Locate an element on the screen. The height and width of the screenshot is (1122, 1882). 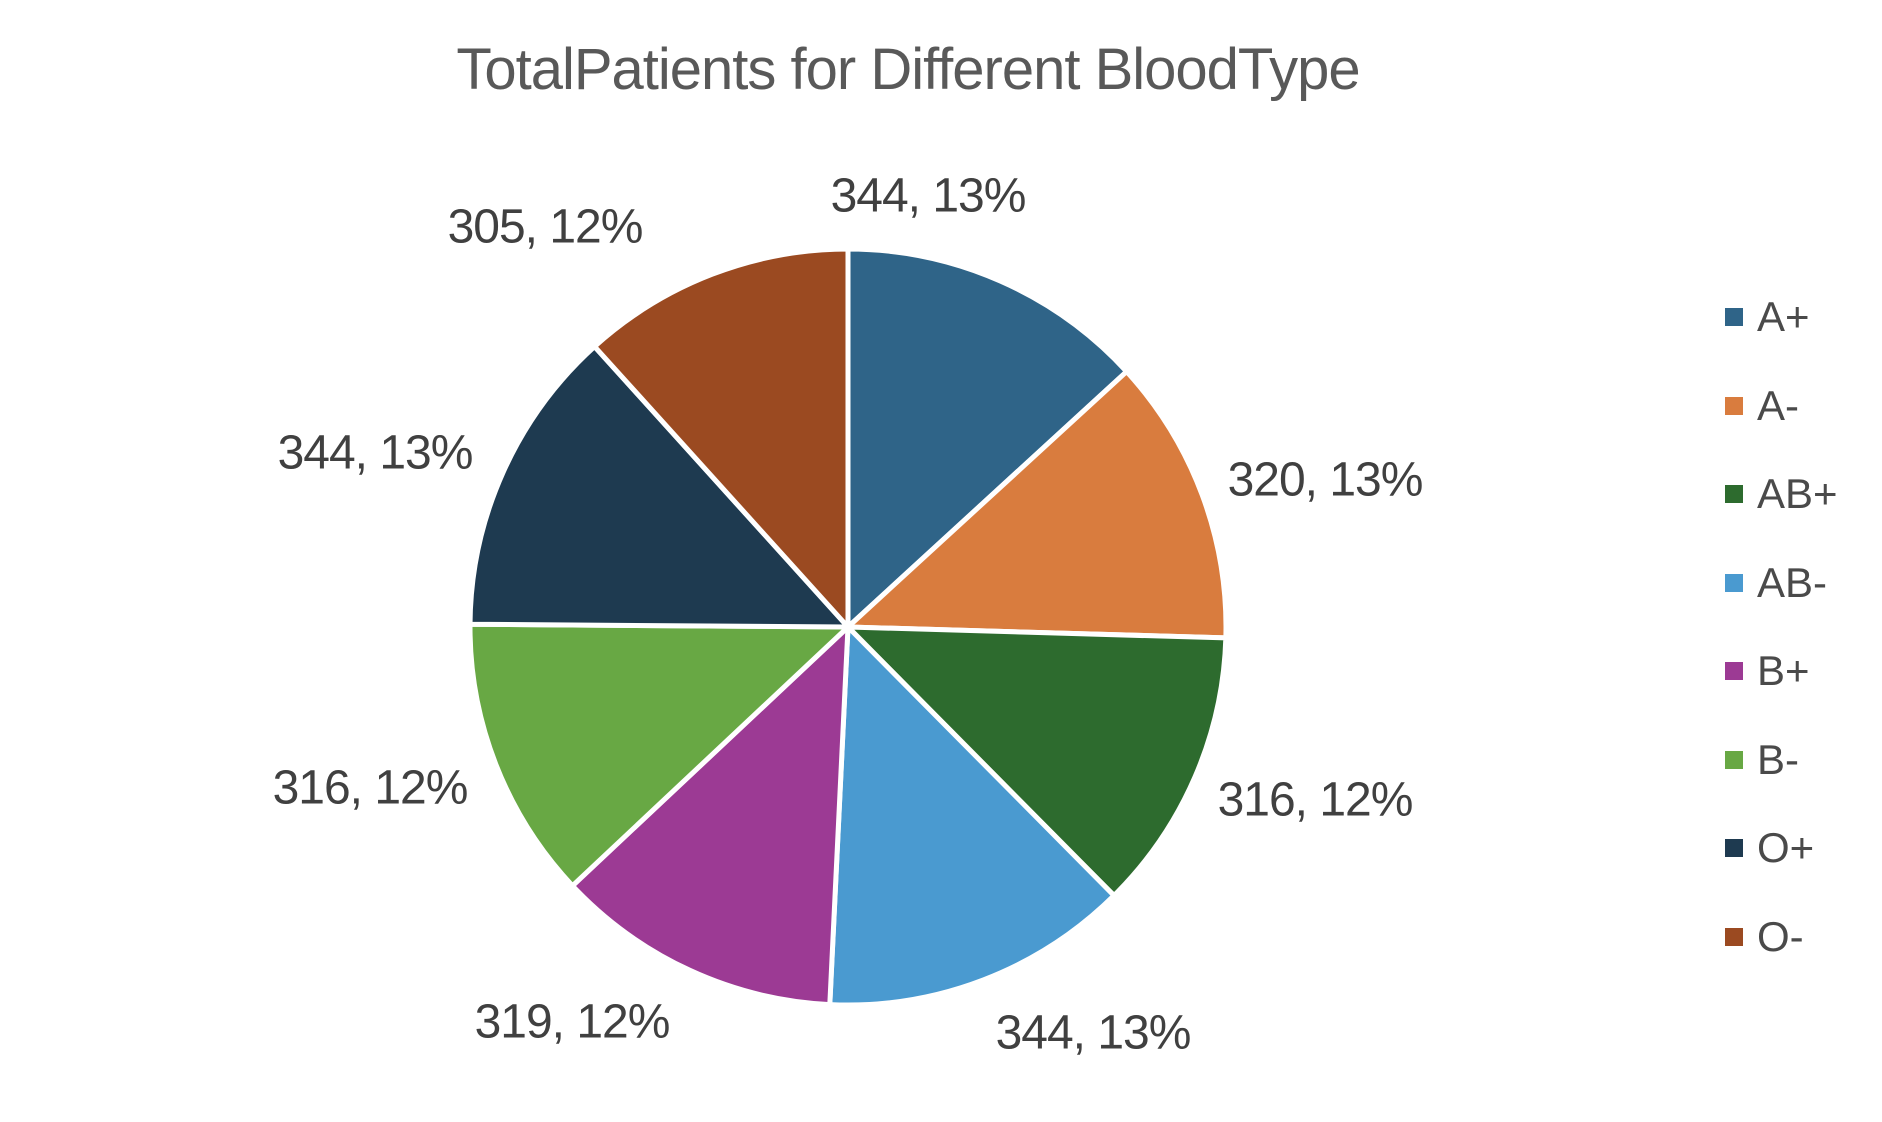
slice-label-A+: 344, 13% is located at coordinates (928, 196).